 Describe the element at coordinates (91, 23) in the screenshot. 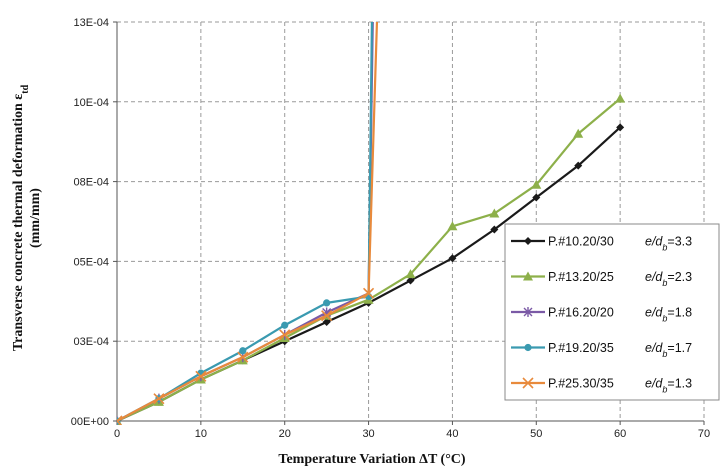

I see `y-tick-label: 13E-04` at that location.